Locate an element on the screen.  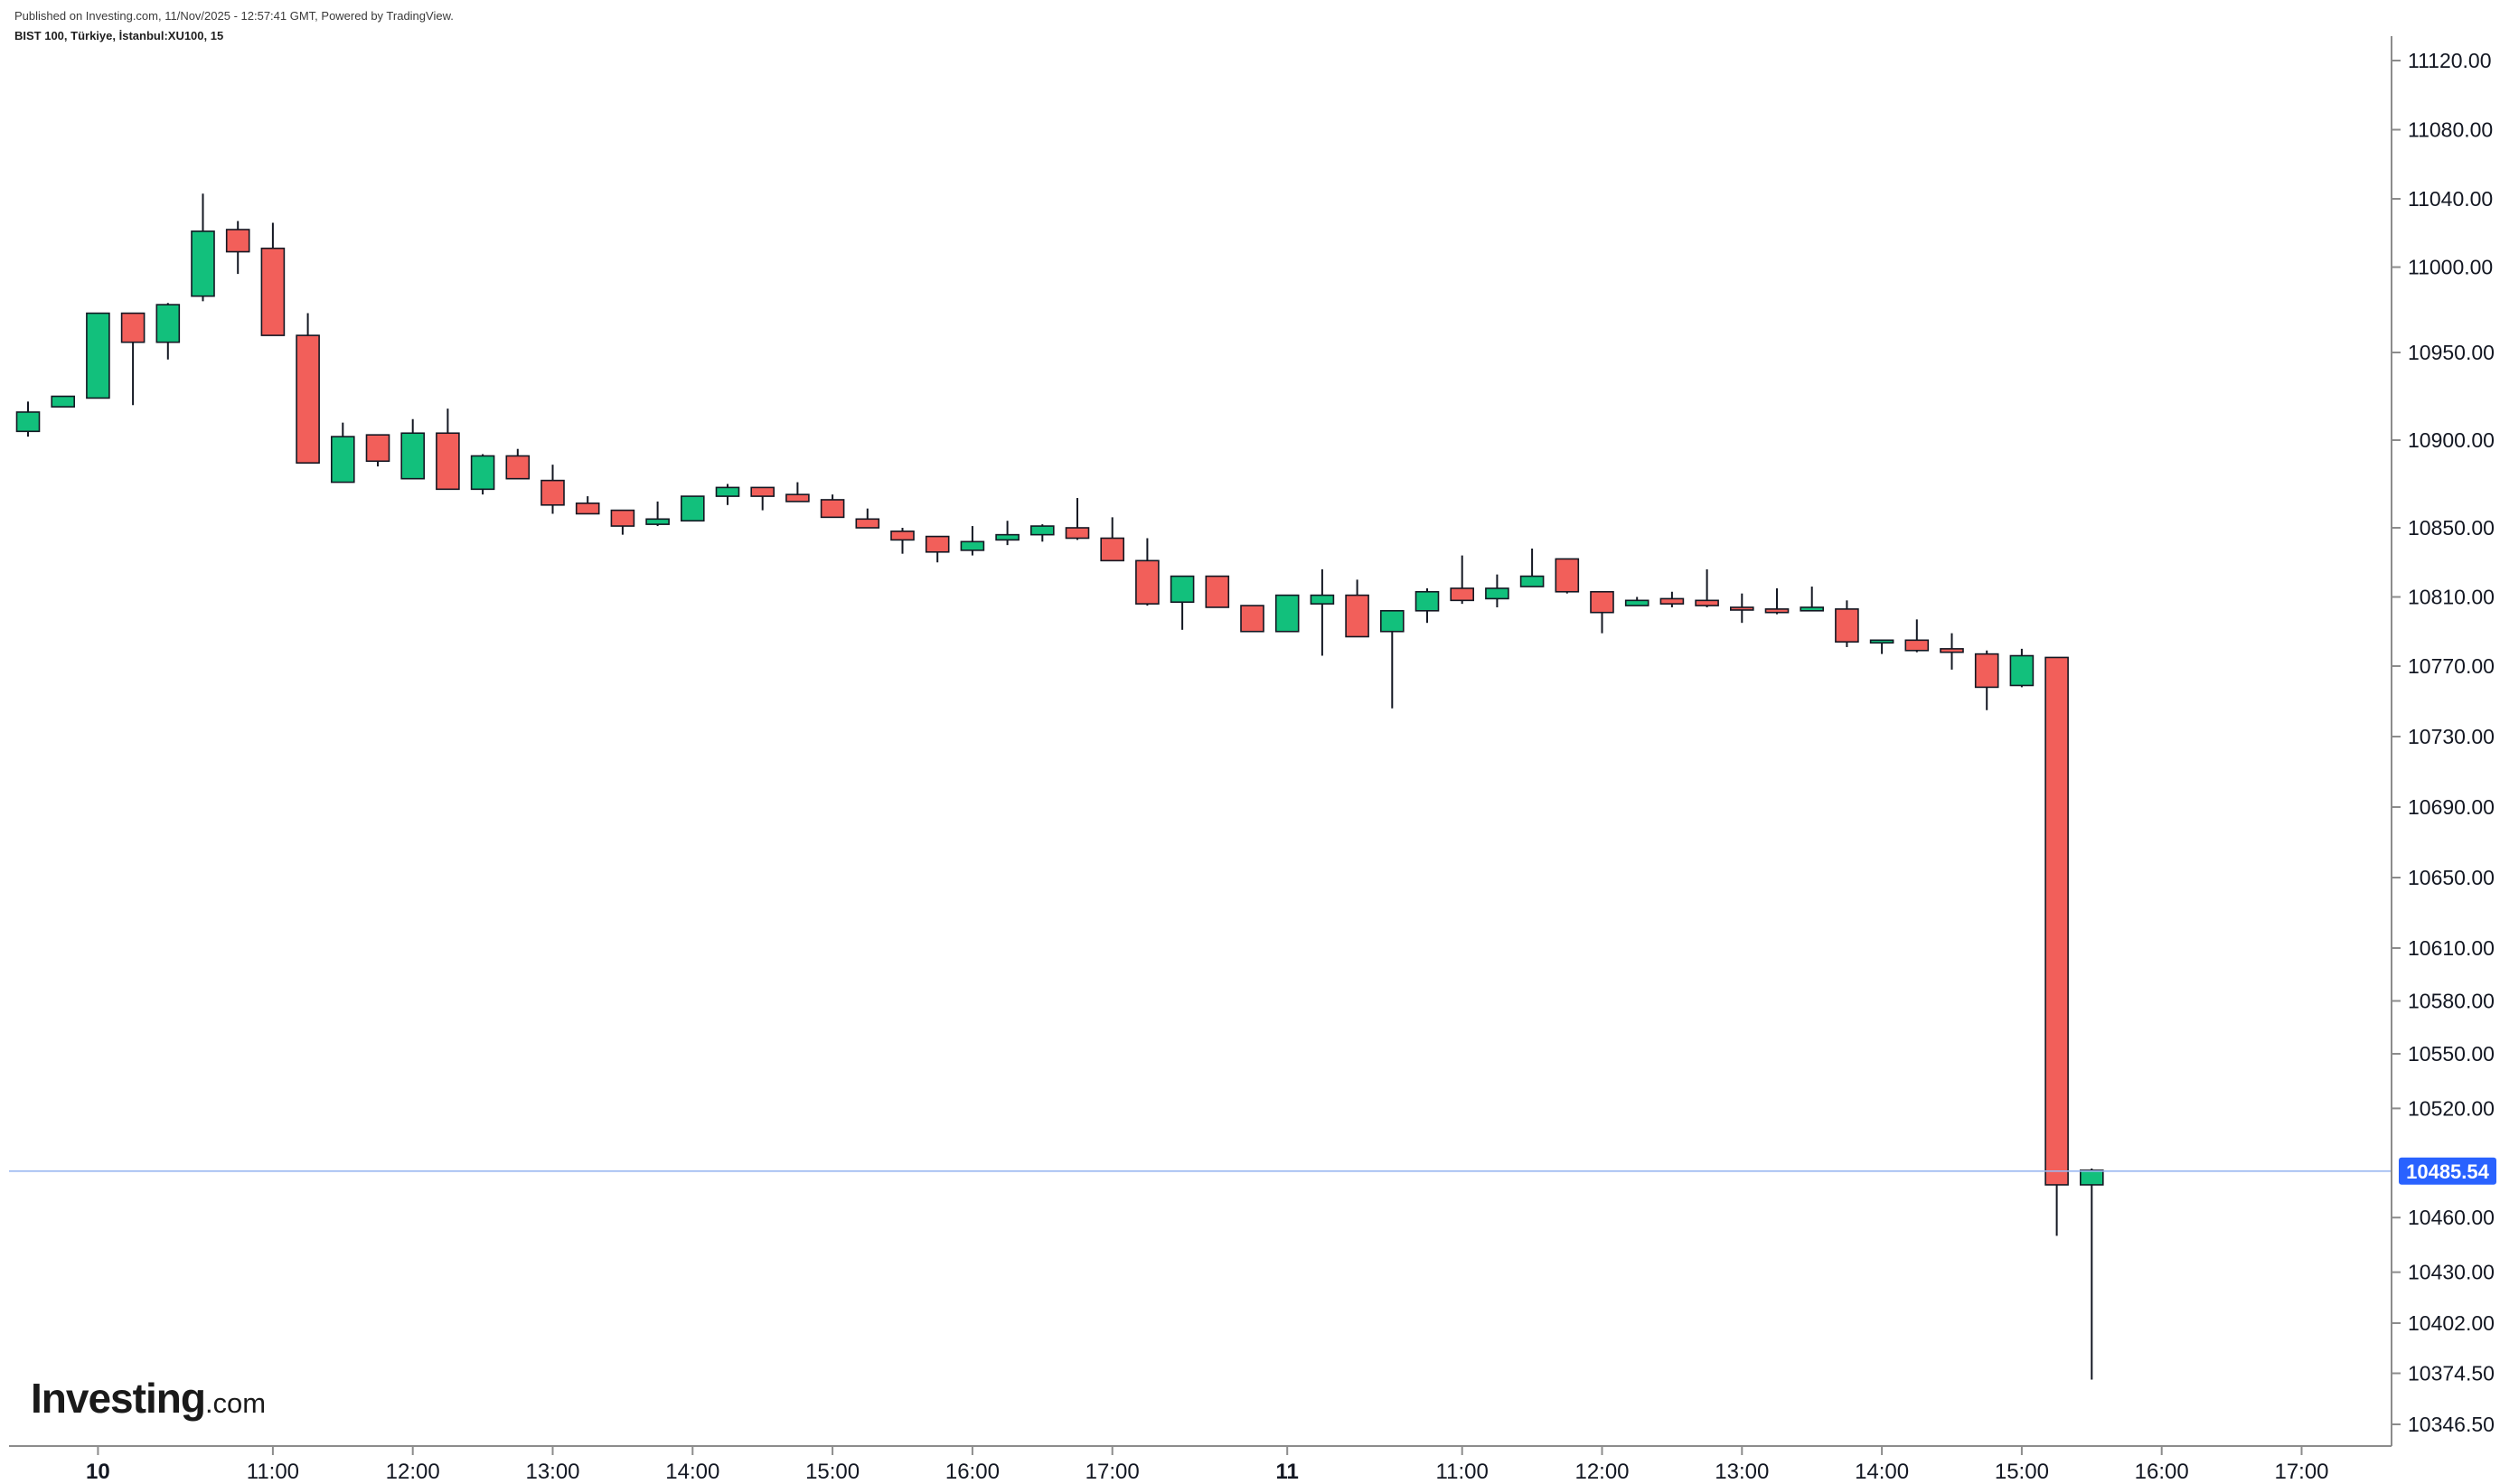
y-tick-label: 11120.00 is located at coordinates (2450, 61).